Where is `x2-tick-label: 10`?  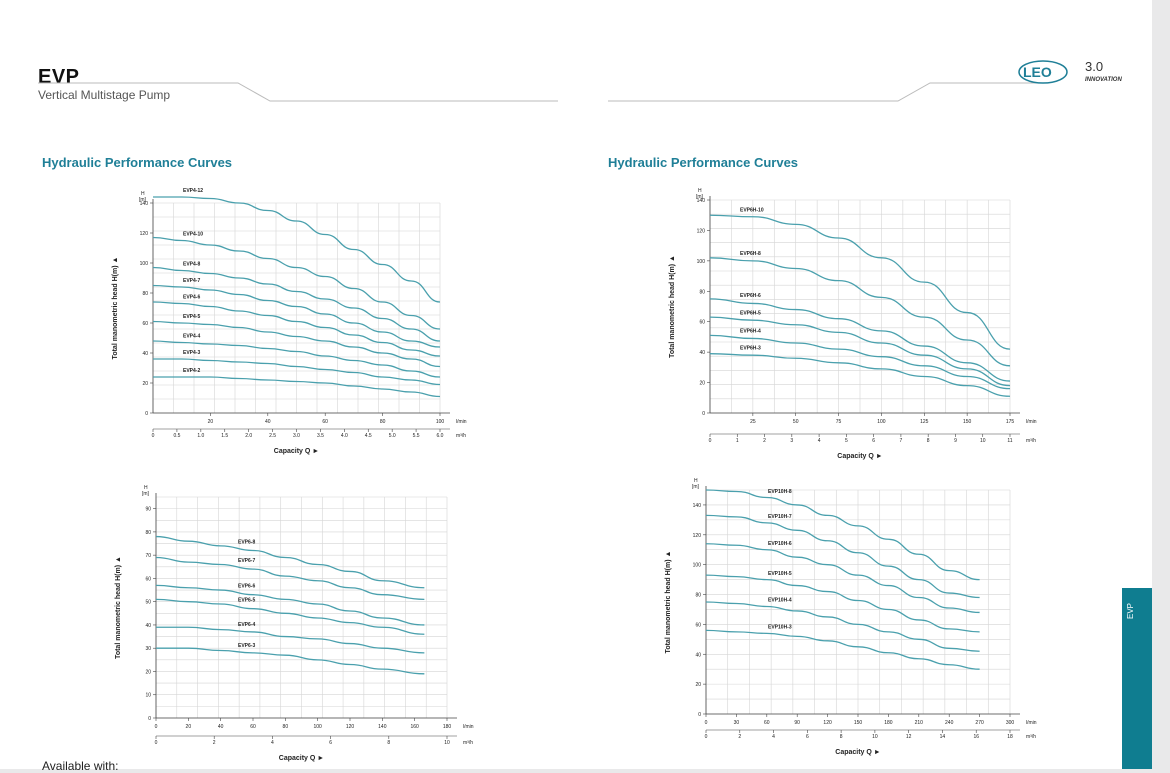 x2-tick-label: 10 is located at coordinates (447, 743).